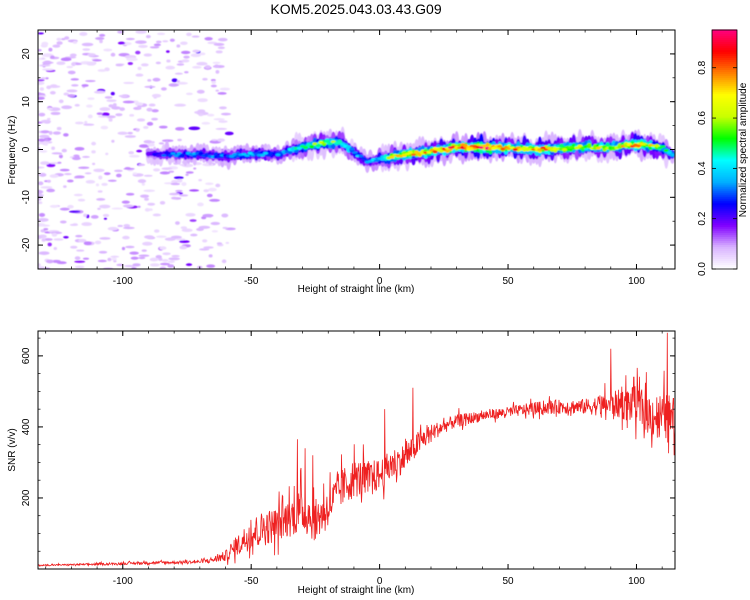  I want to click on y-tick-label: 20, so click(26, 54).